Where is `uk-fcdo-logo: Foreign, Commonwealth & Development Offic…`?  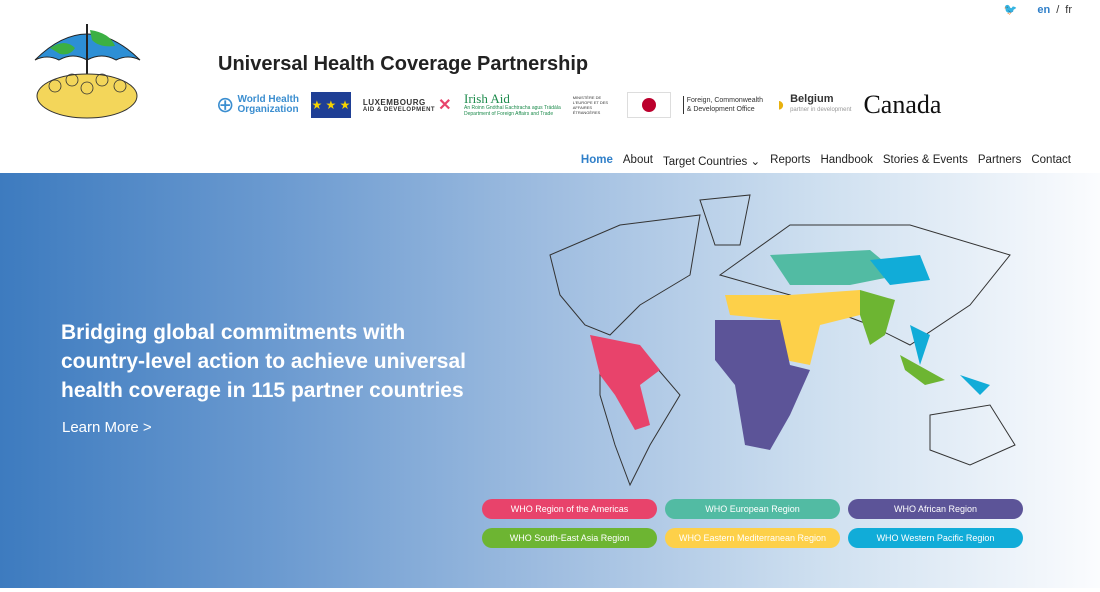 uk-fcdo-logo: Foreign, Commonwealth & Development Offic… is located at coordinates (722, 105).